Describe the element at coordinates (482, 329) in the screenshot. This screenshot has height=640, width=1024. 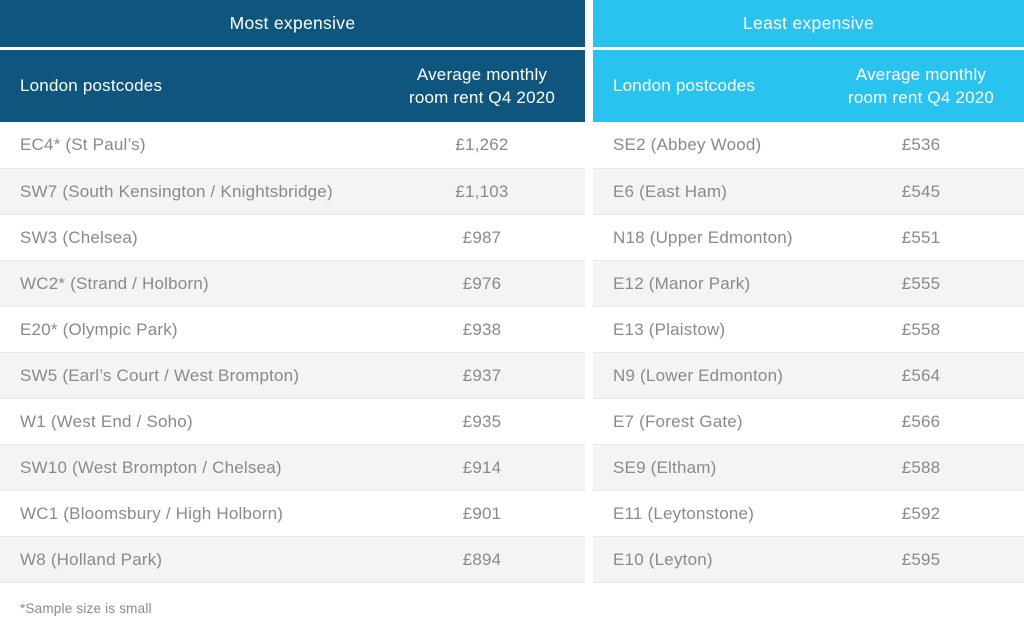
I see `rent-cell: £938` at that location.